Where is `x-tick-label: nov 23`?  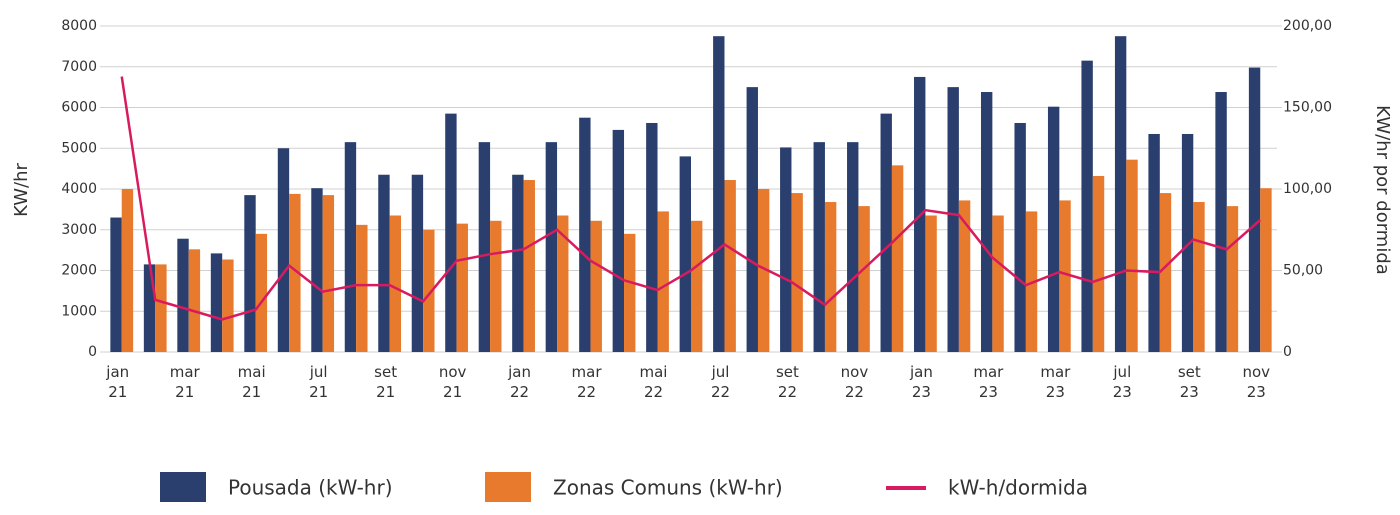 x-tick-label: nov 23 is located at coordinates (1256, 382).